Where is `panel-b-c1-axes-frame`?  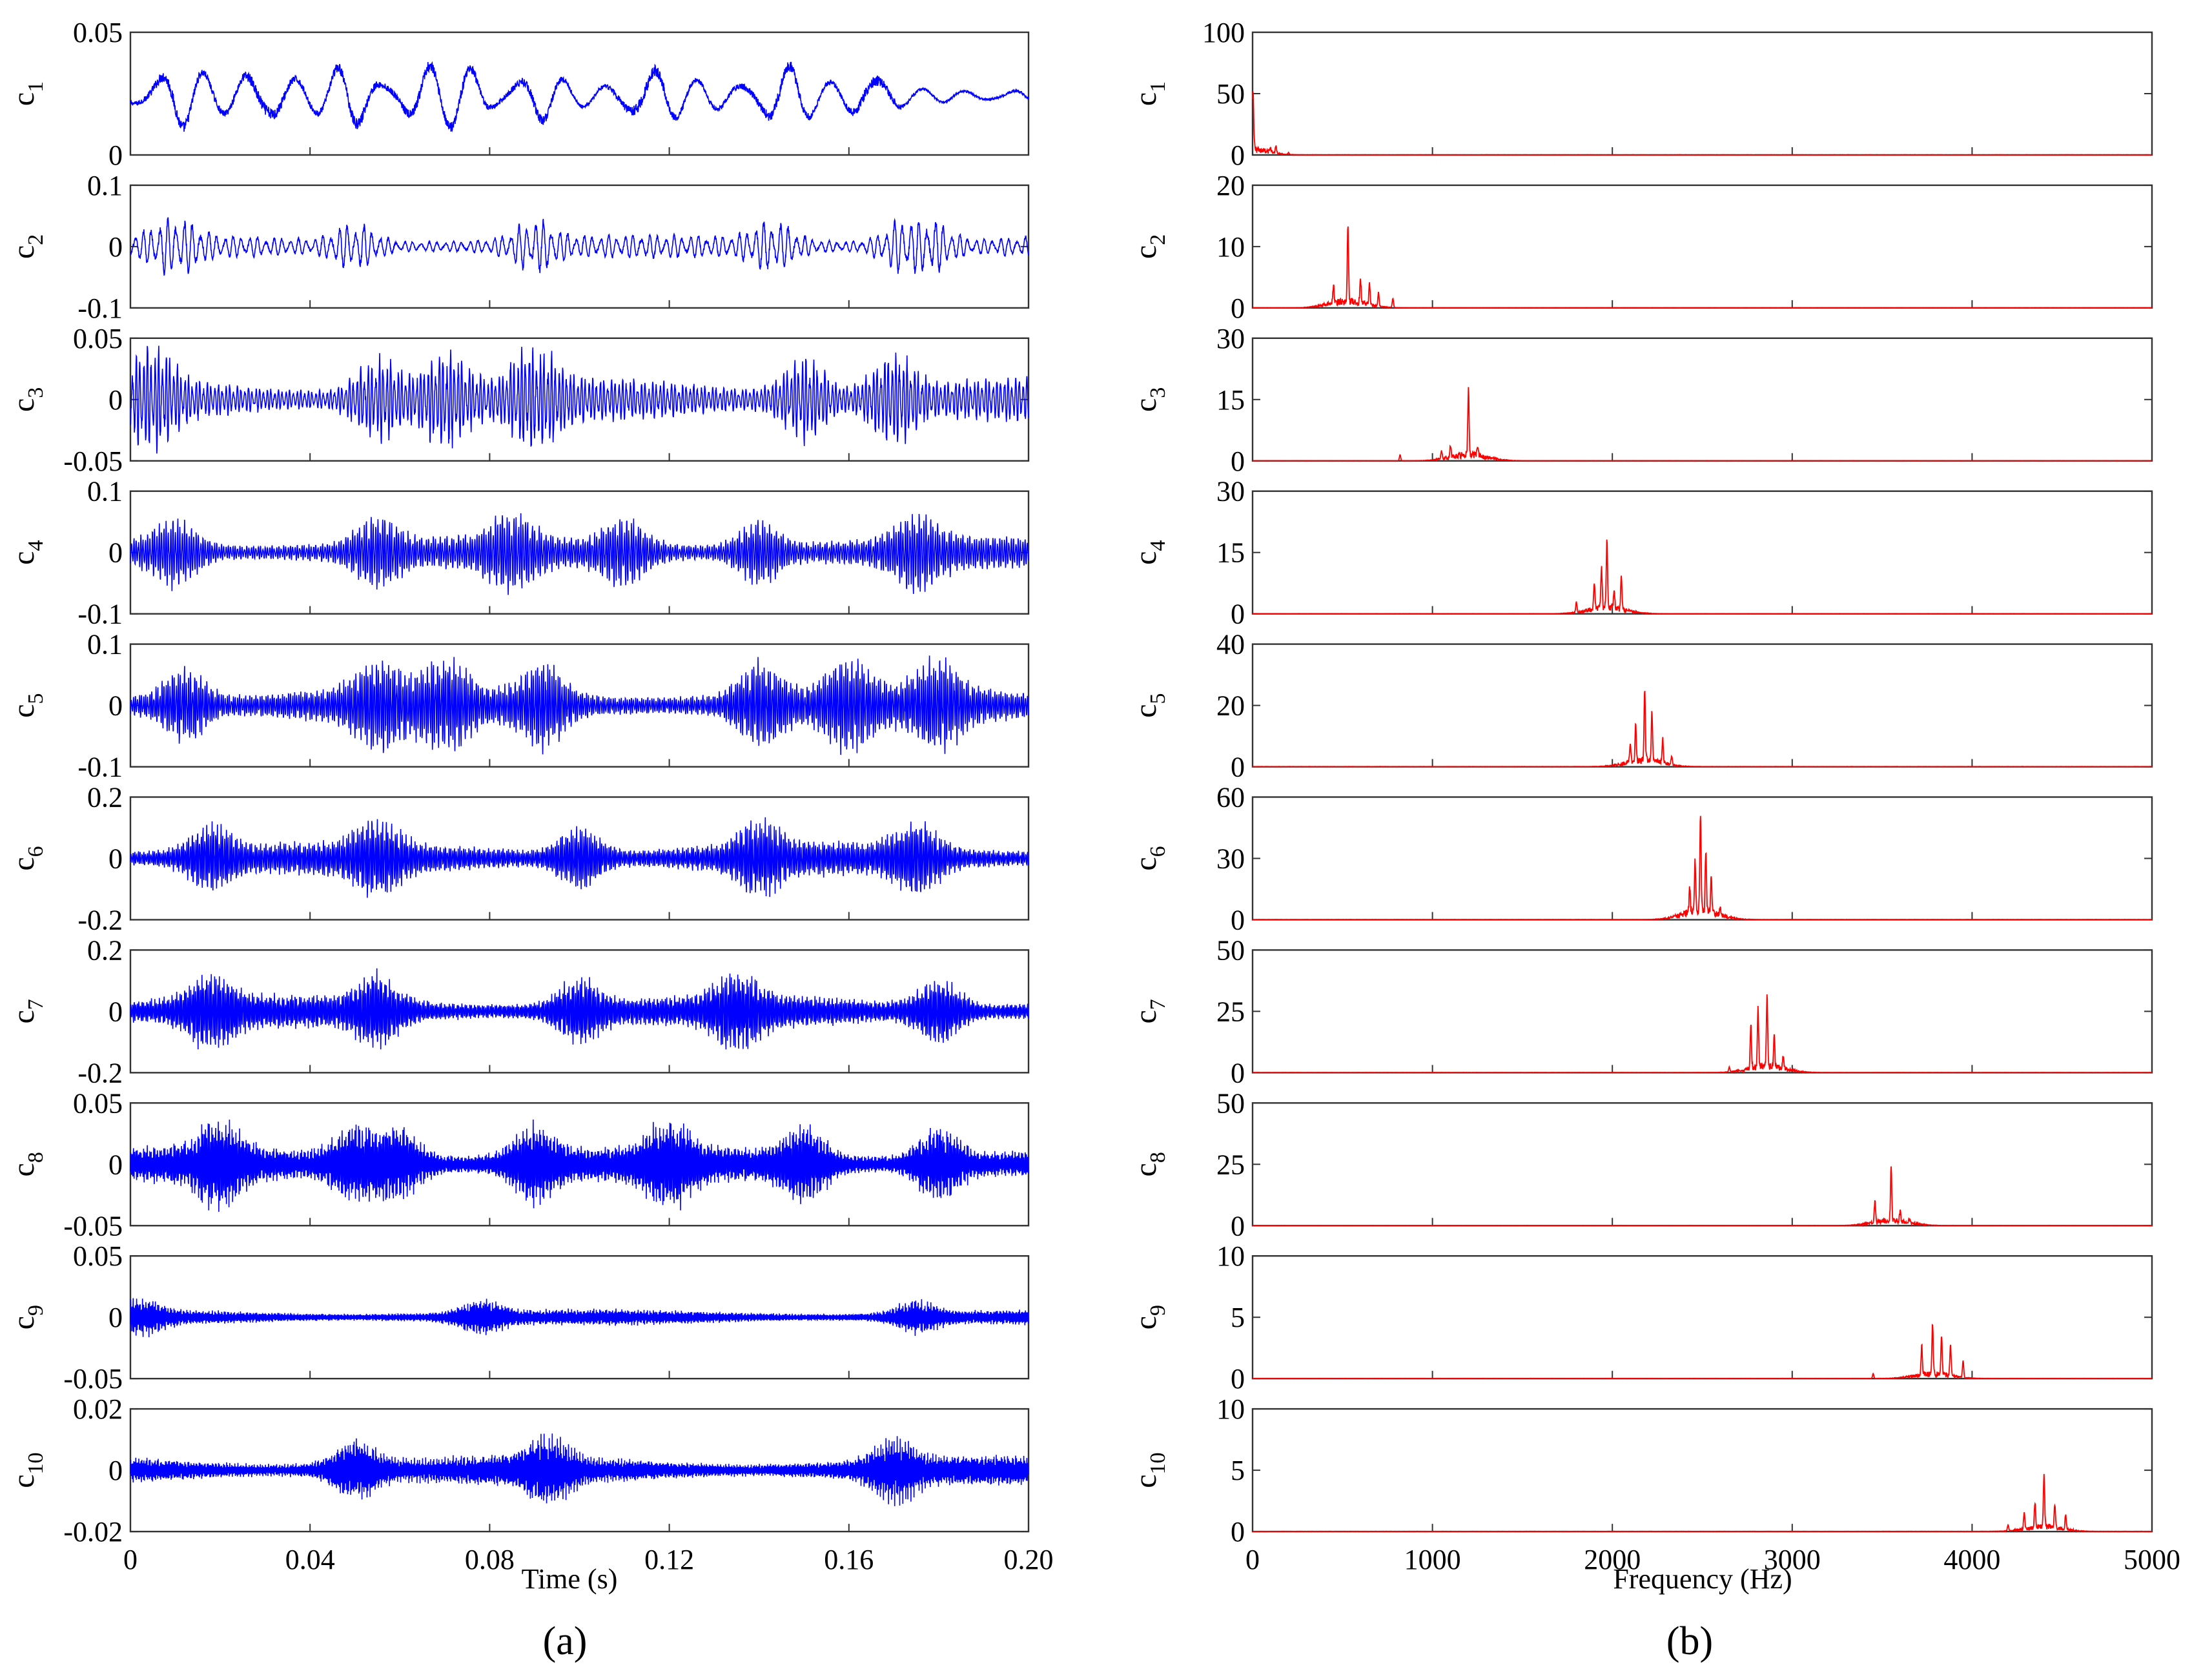 panel-b-c1-axes-frame is located at coordinates (1702, 93).